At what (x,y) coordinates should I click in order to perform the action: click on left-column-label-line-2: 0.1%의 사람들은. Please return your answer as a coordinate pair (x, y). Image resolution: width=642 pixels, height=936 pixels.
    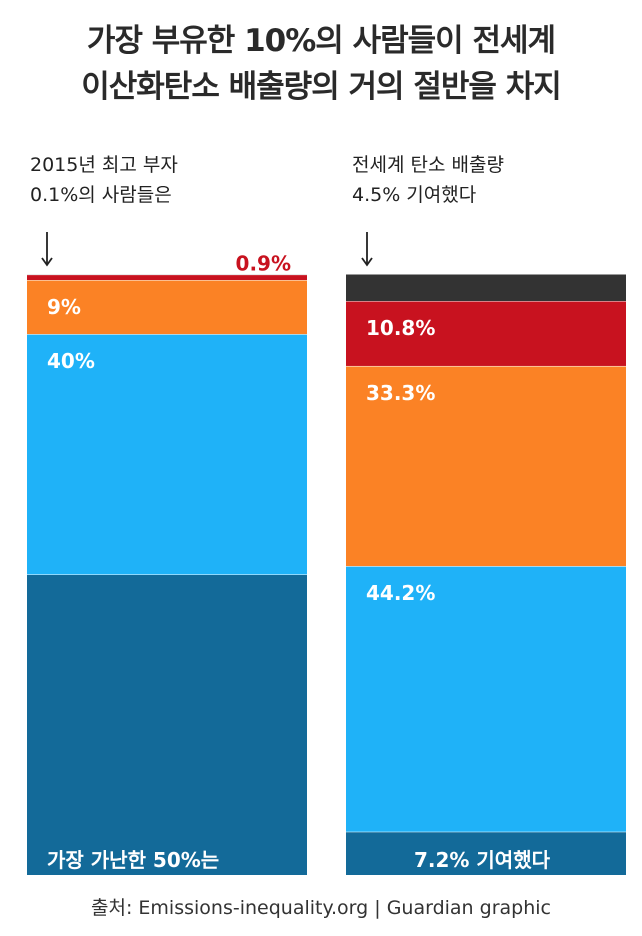
    Looking at the image, I should click on (101, 195).